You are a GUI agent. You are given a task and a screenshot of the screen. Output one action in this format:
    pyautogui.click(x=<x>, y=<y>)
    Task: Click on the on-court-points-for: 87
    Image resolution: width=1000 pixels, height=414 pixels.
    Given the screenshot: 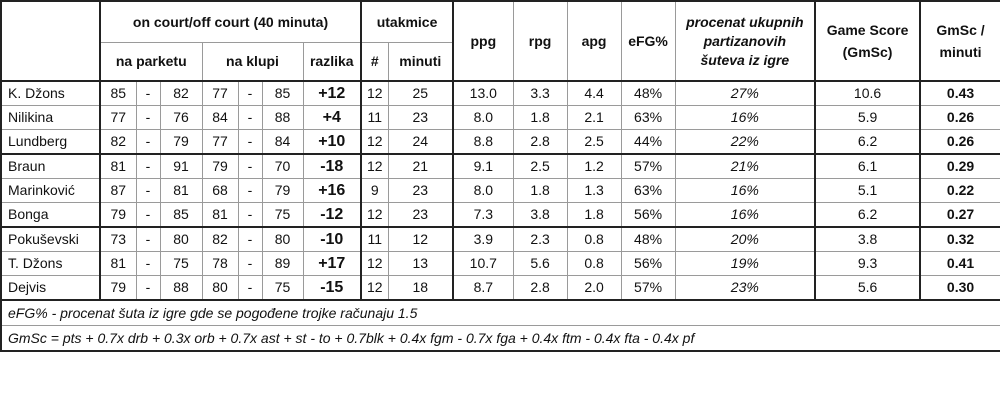 What is the action you would take?
    pyautogui.click(x=118, y=190)
    